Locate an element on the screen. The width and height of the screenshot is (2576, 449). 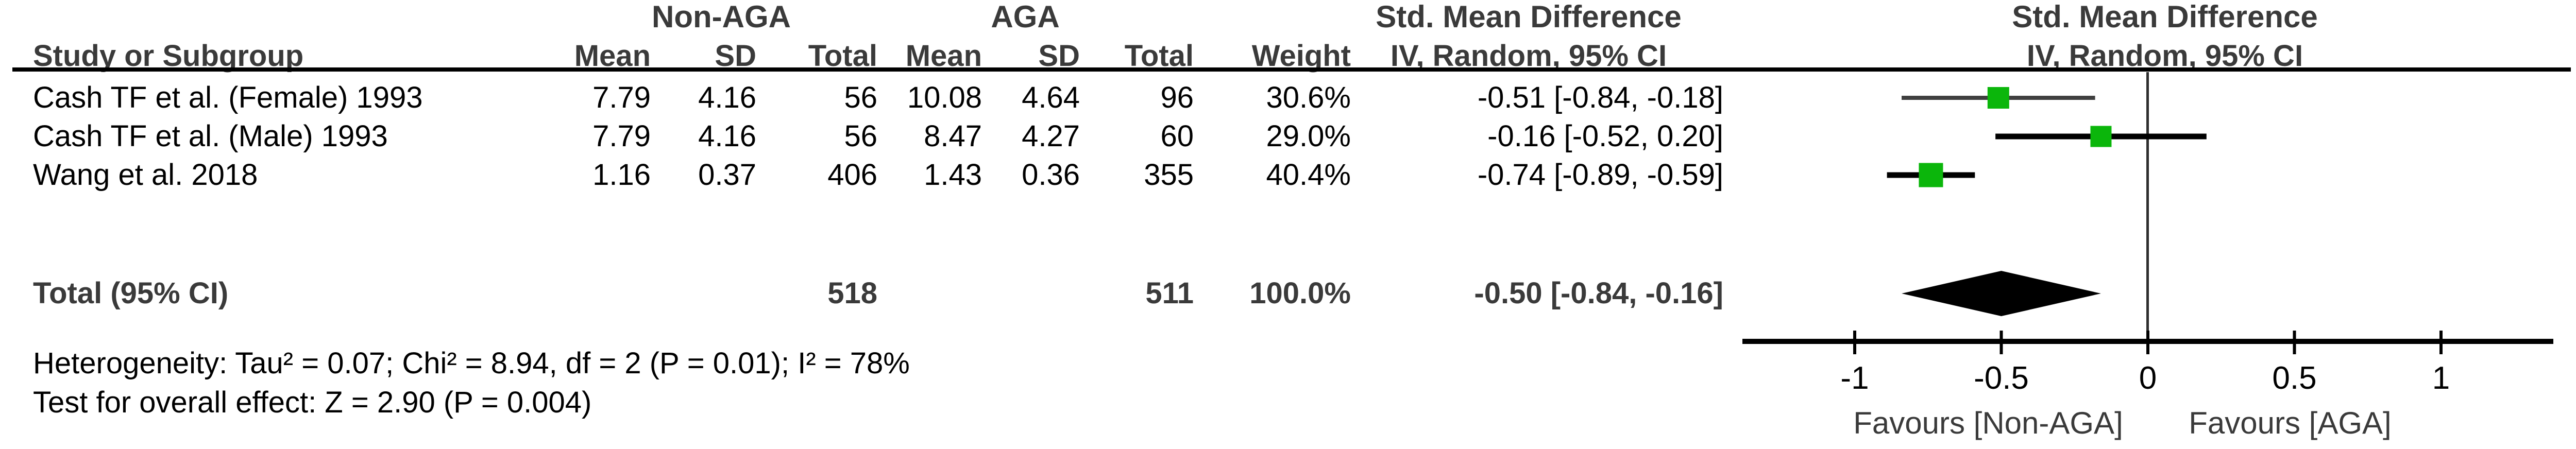
study-label: Cash TF et al. (Female) 1993 is located at coordinates (228, 97).